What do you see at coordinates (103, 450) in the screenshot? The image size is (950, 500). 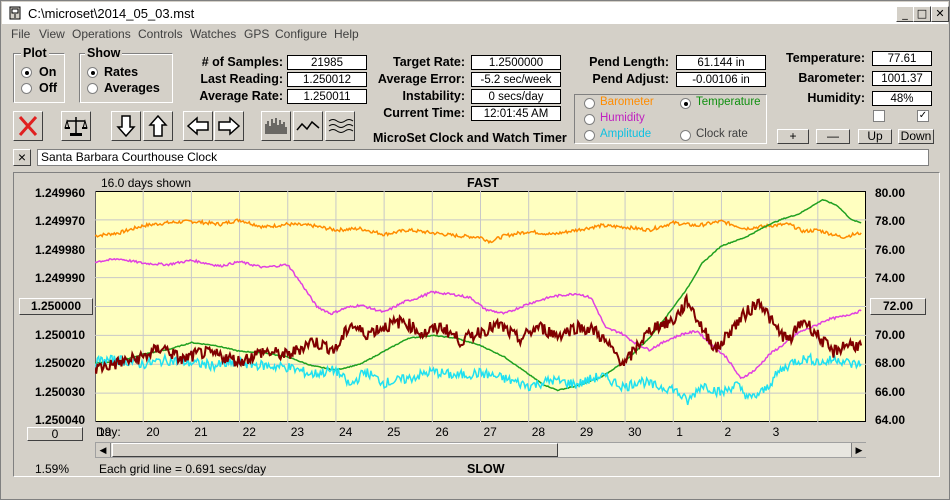 I see `scroll-left-arrow-icon: ◀` at bounding box center [103, 450].